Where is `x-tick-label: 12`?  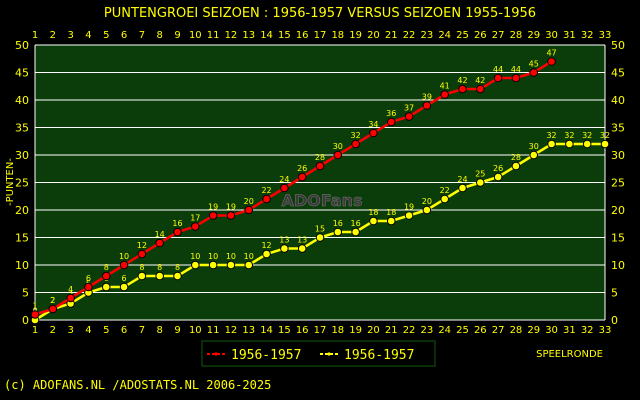 x-tick-label: 12 is located at coordinates (231, 330).